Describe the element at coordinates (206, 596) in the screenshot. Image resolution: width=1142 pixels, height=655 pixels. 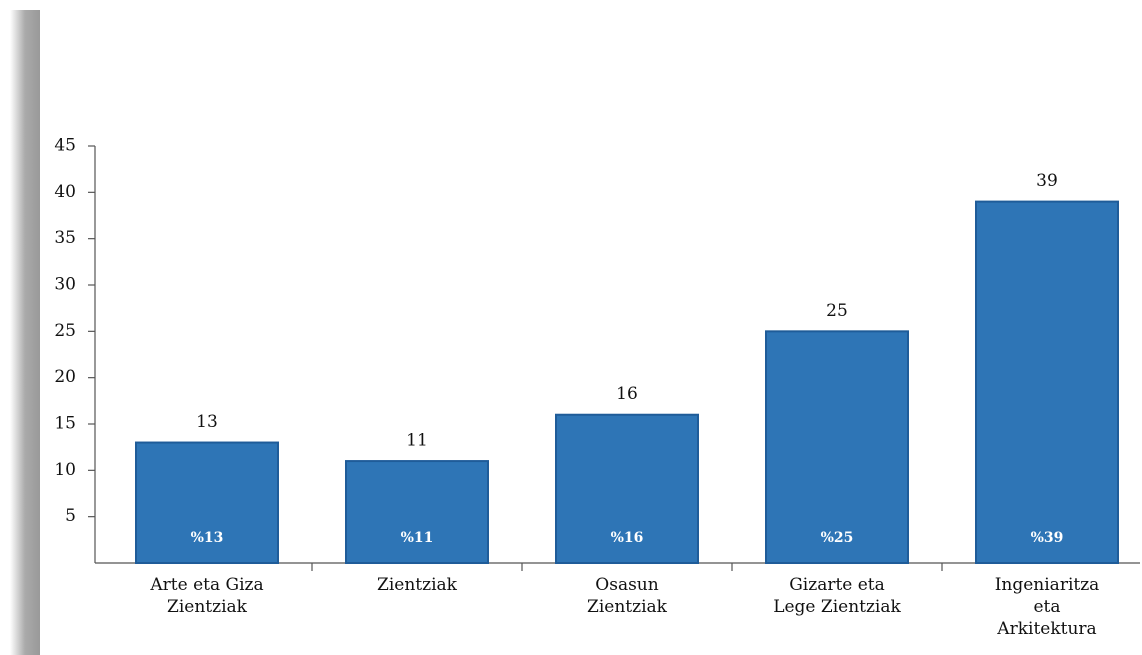
I see `x-tick-label: Arte eta Giza Zientziak` at that location.